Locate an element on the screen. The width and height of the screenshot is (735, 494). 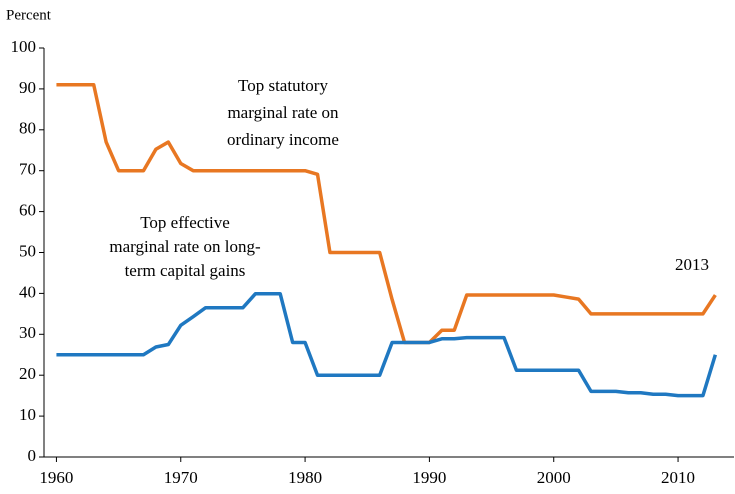
annotation: marginal rate on is located at coordinates (283, 112).